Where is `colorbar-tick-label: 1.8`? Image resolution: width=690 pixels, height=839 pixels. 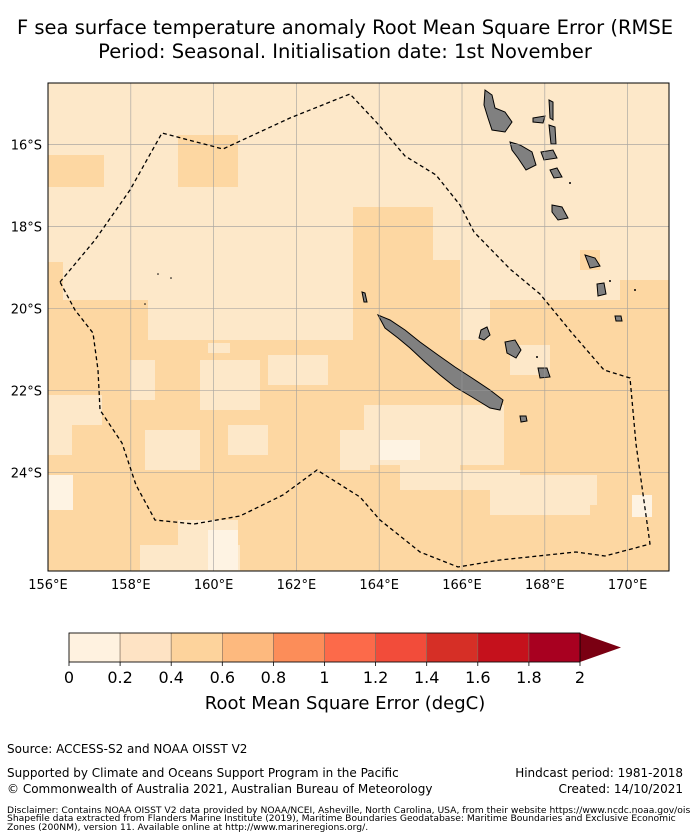 colorbar-tick-label: 1.8 is located at coordinates (528, 677).